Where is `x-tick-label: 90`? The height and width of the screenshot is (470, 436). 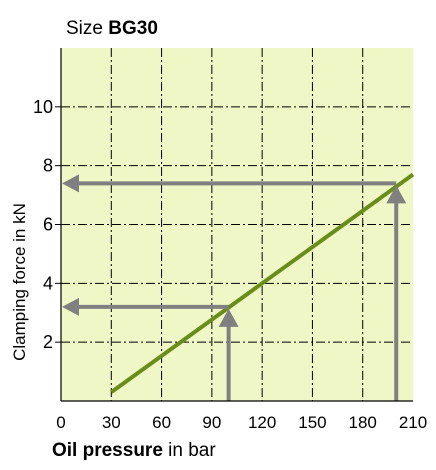 x-tick-label: 90 is located at coordinates (211, 422).